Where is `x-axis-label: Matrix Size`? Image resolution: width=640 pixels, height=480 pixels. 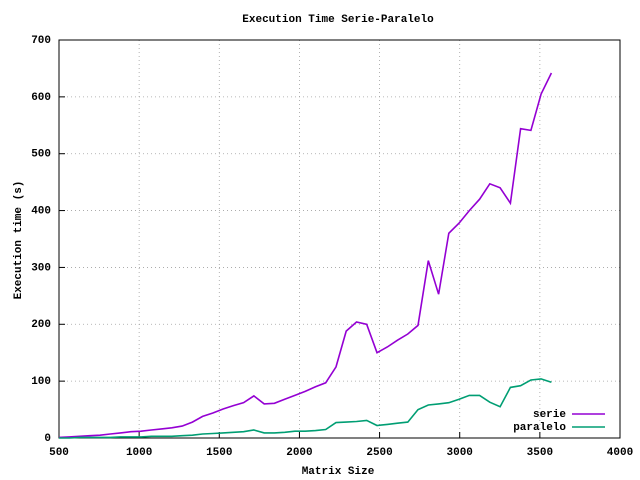 x-axis-label: Matrix Size is located at coordinates (338, 472).